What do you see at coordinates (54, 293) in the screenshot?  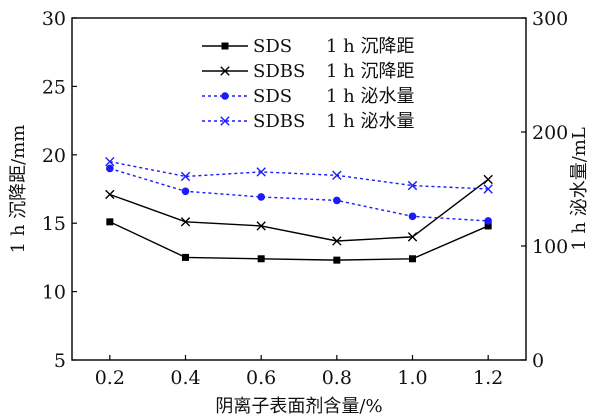 I see `y-left-tick-label: 10` at bounding box center [54, 293].